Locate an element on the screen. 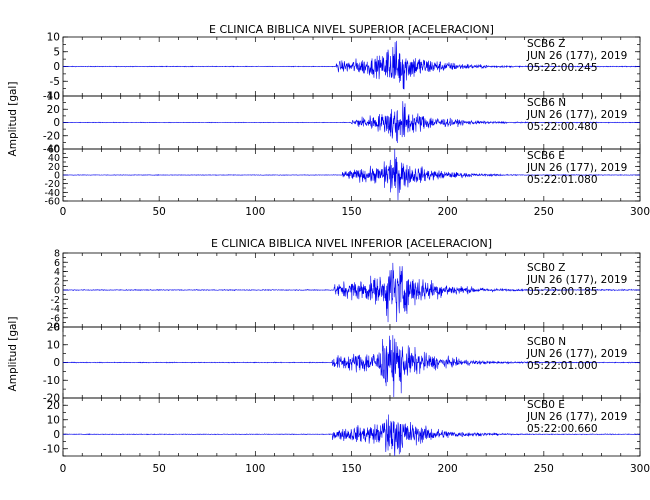 Image resolution: width=650 pixels, height=500 pixels. y-tick-label: -6 is located at coordinates (55, 318).